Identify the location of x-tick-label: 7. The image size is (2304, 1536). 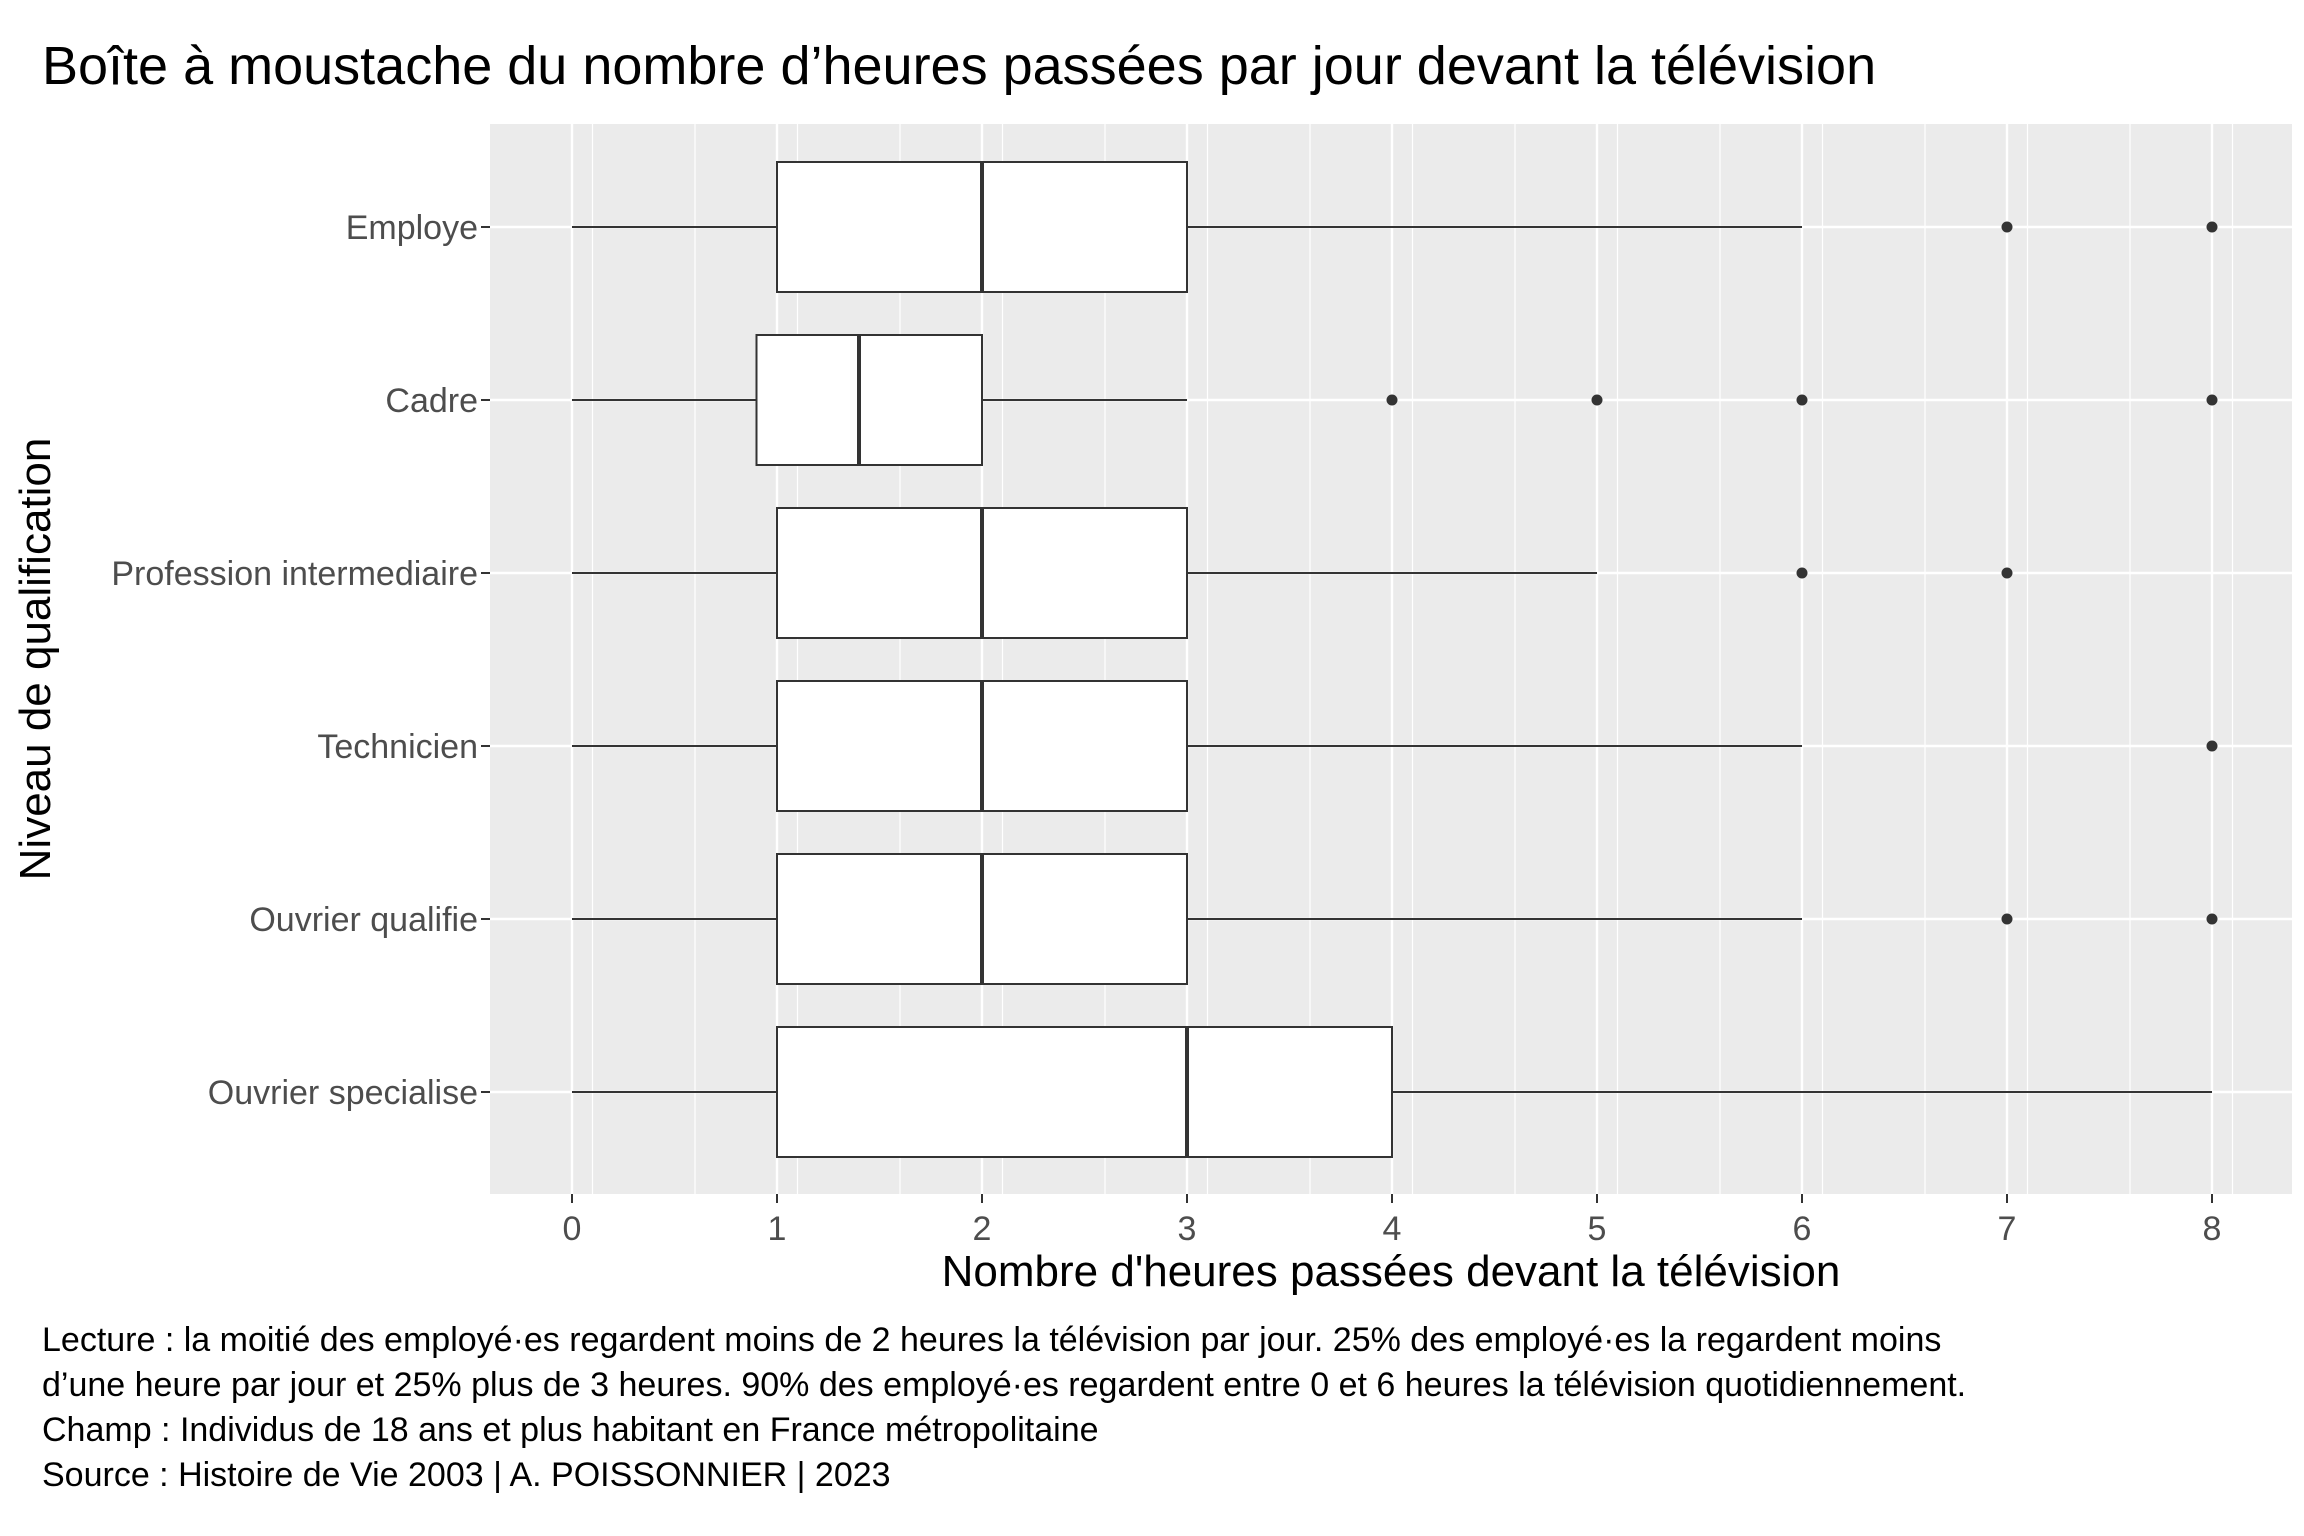
(2007, 1229).